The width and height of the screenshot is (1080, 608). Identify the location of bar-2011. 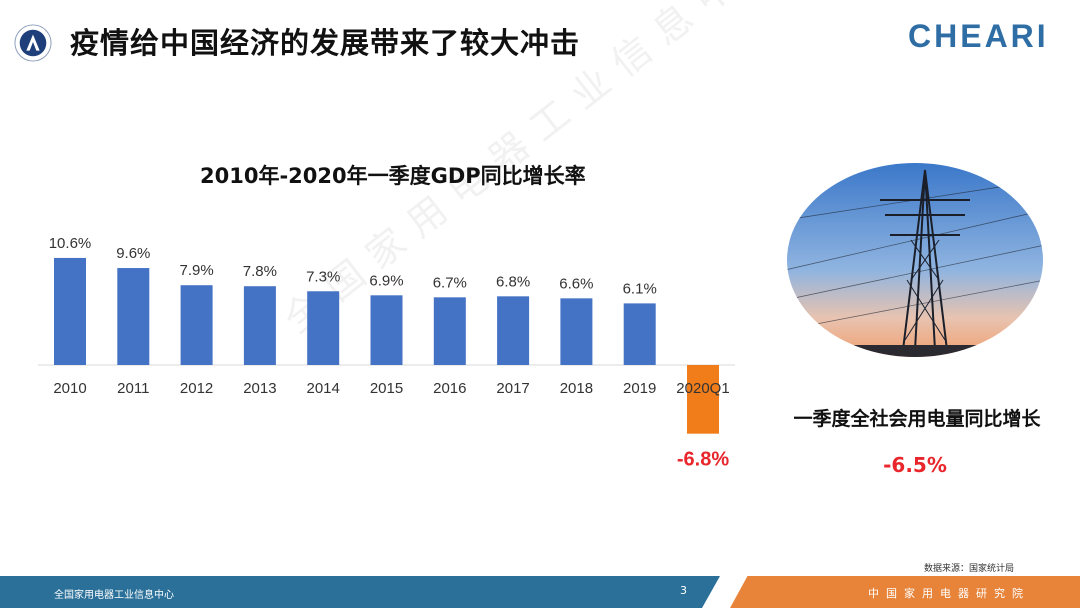
(133, 316).